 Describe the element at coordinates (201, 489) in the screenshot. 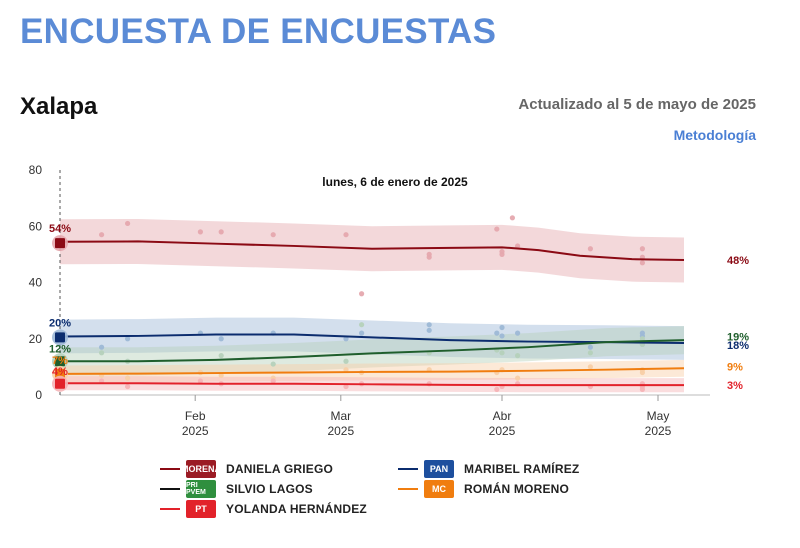

I see `pri-pvem-logo-icon: PRI PVEM` at that location.